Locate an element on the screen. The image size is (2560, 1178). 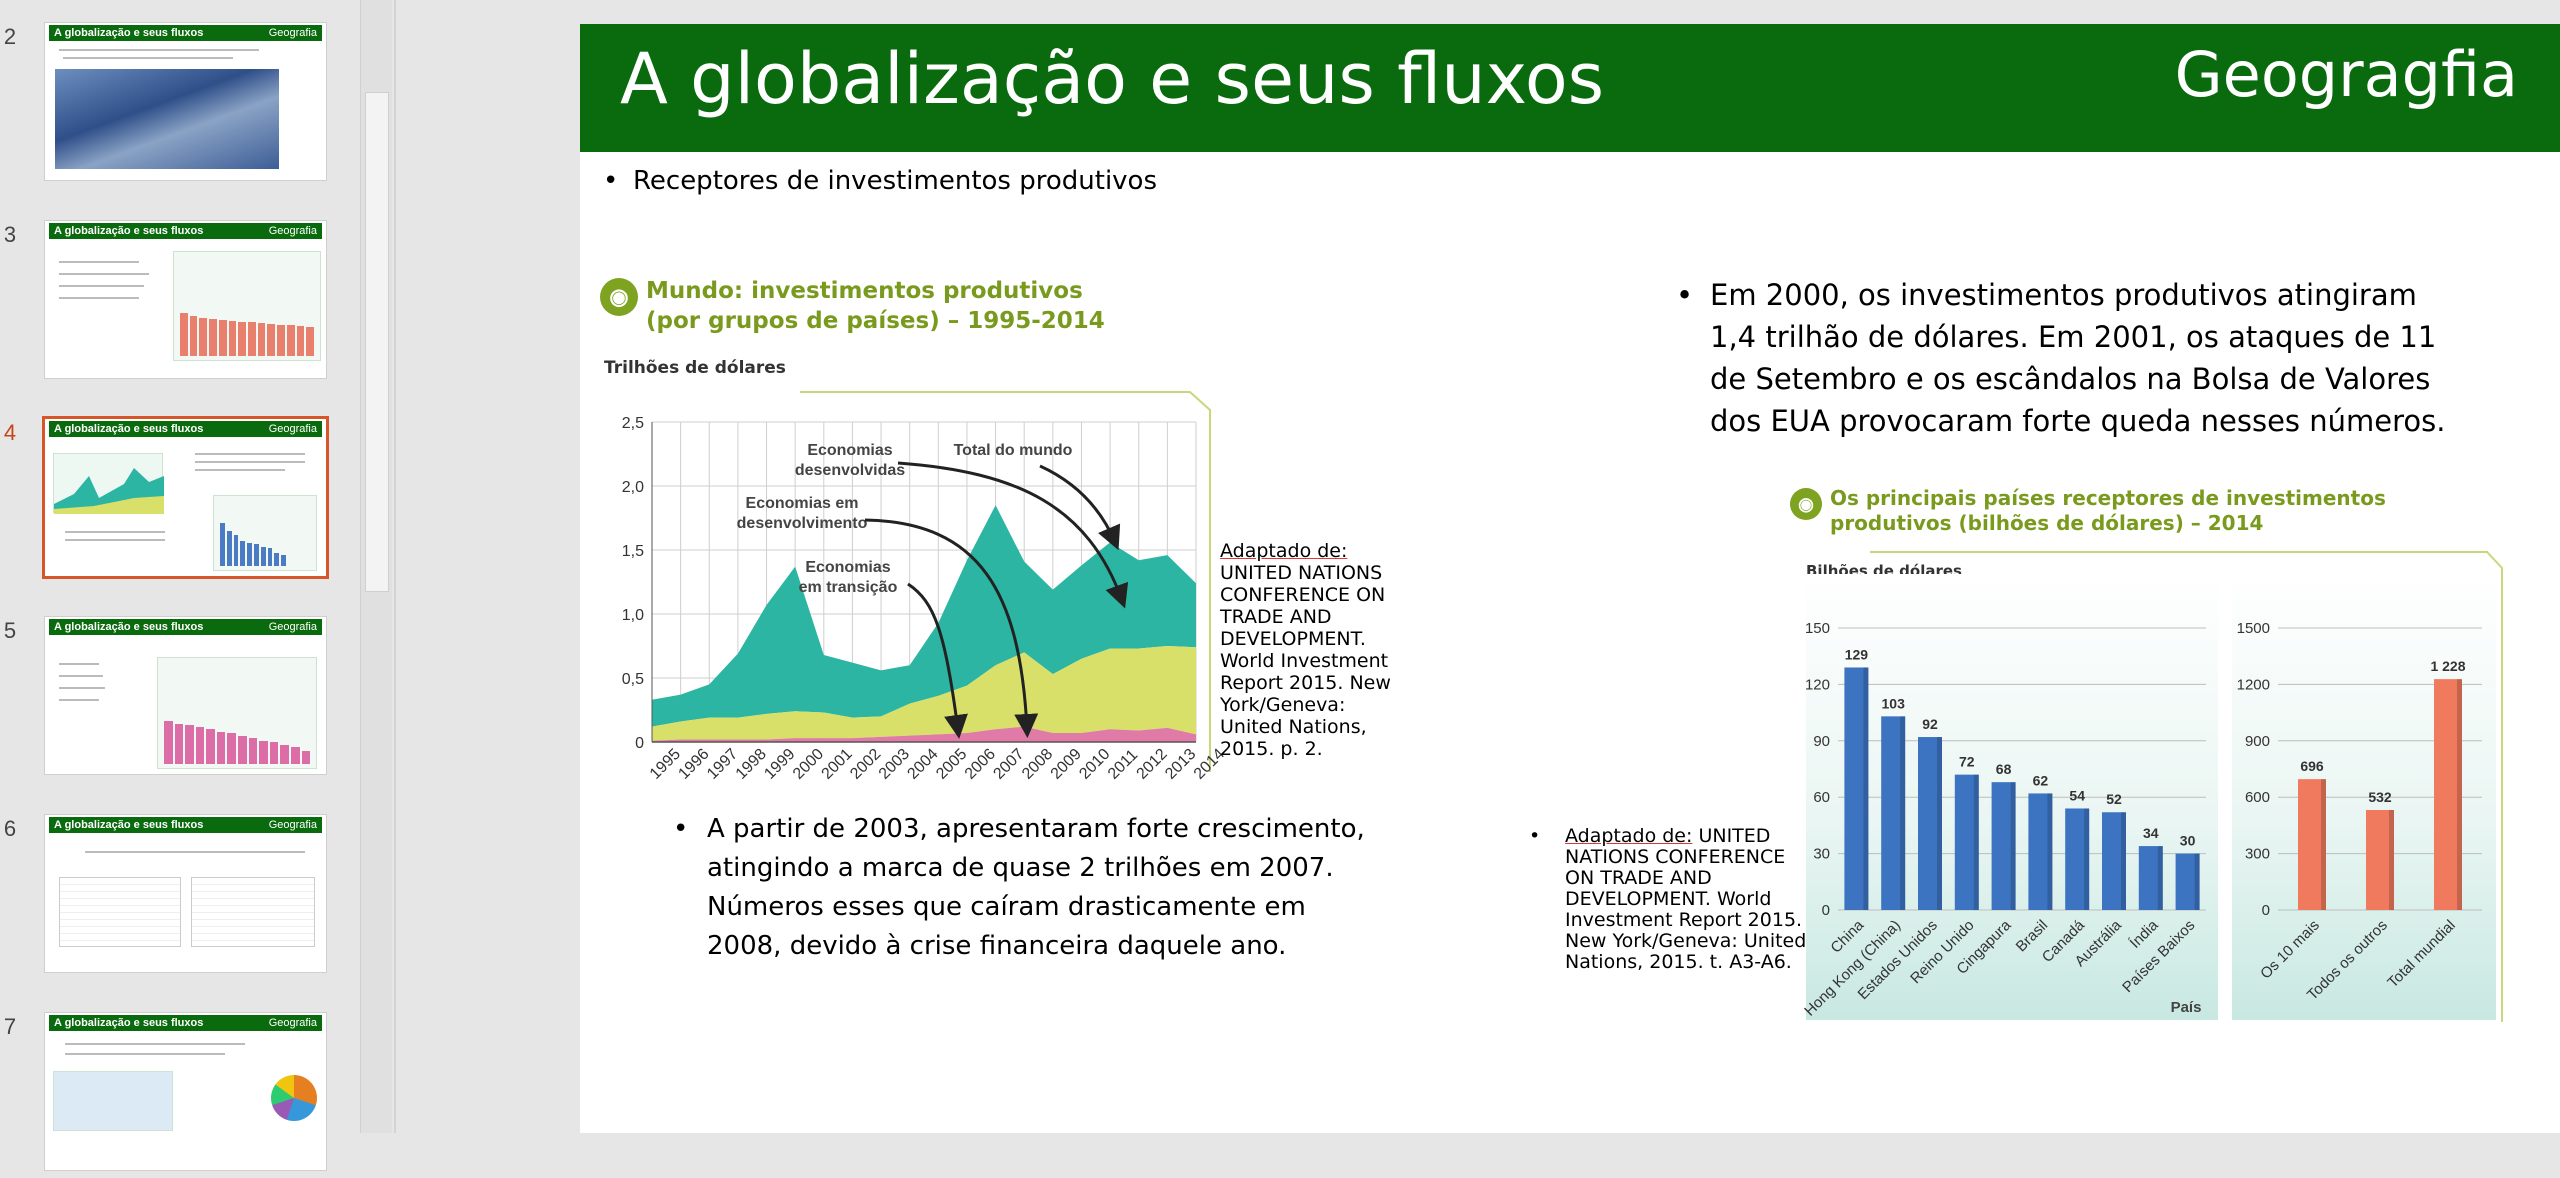
x-tick-label: 1996 is located at coordinates (693, 764).